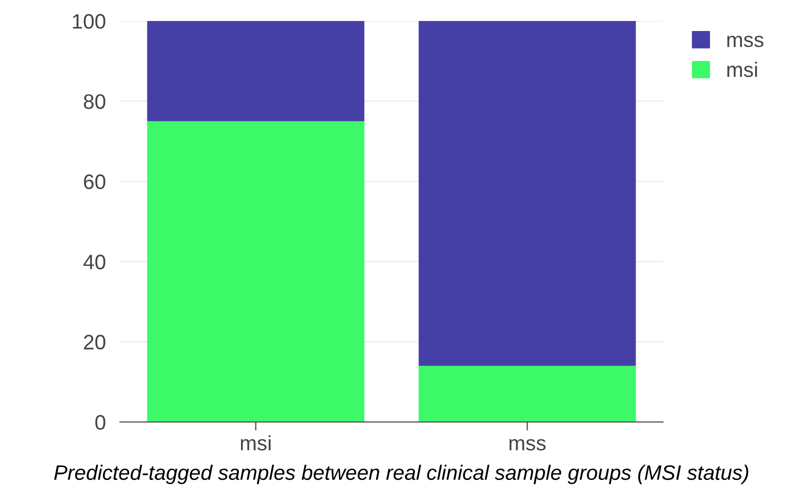  Describe the element at coordinates (401, 474) in the screenshot. I see `text: Predicted-tagged samples between real clinical sample groups (MSI status)` at that location.